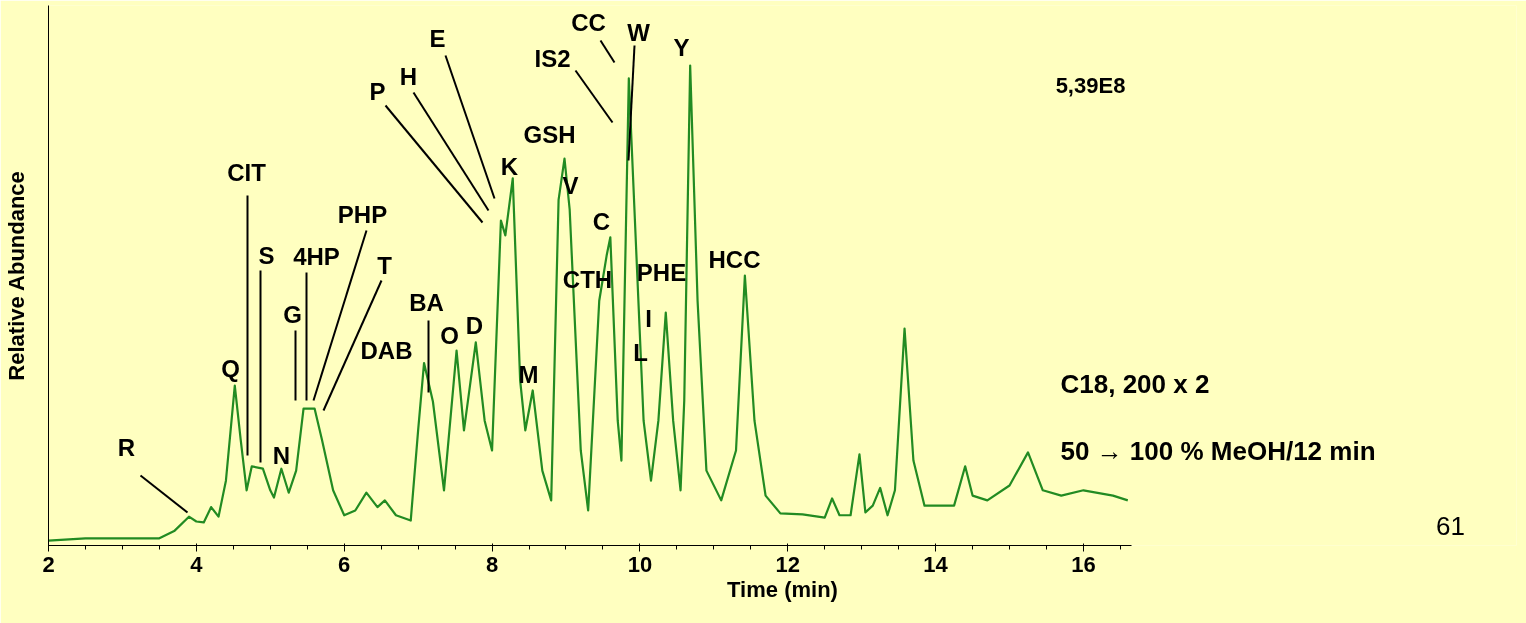 This screenshot has height=623, width=1526. Describe the element at coordinates (292, 314) in the screenshot. I see `annotation: G` at that location.